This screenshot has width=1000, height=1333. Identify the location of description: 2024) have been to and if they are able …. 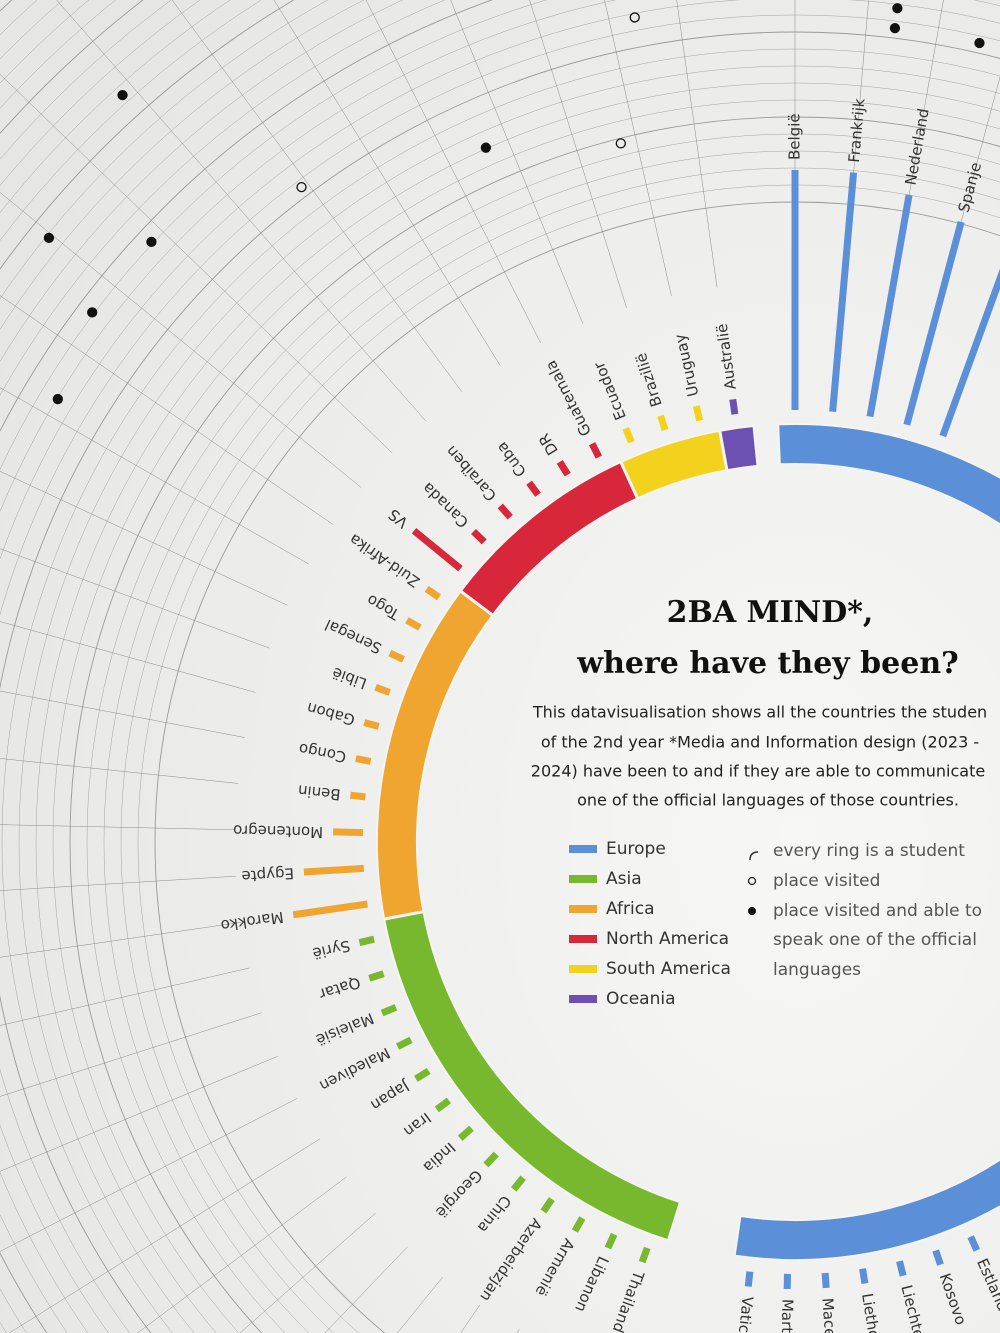
(758, 771).